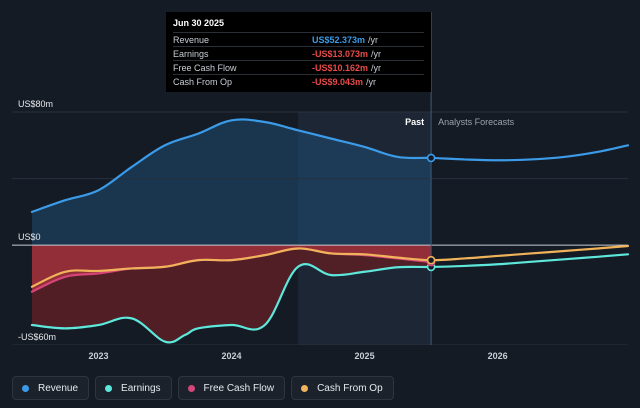 The height and width of the screenshot is (408, 640). Describe the element at coordinates (98, 356) in the screenshot. I see `x-tick-label: 2023` at that location.